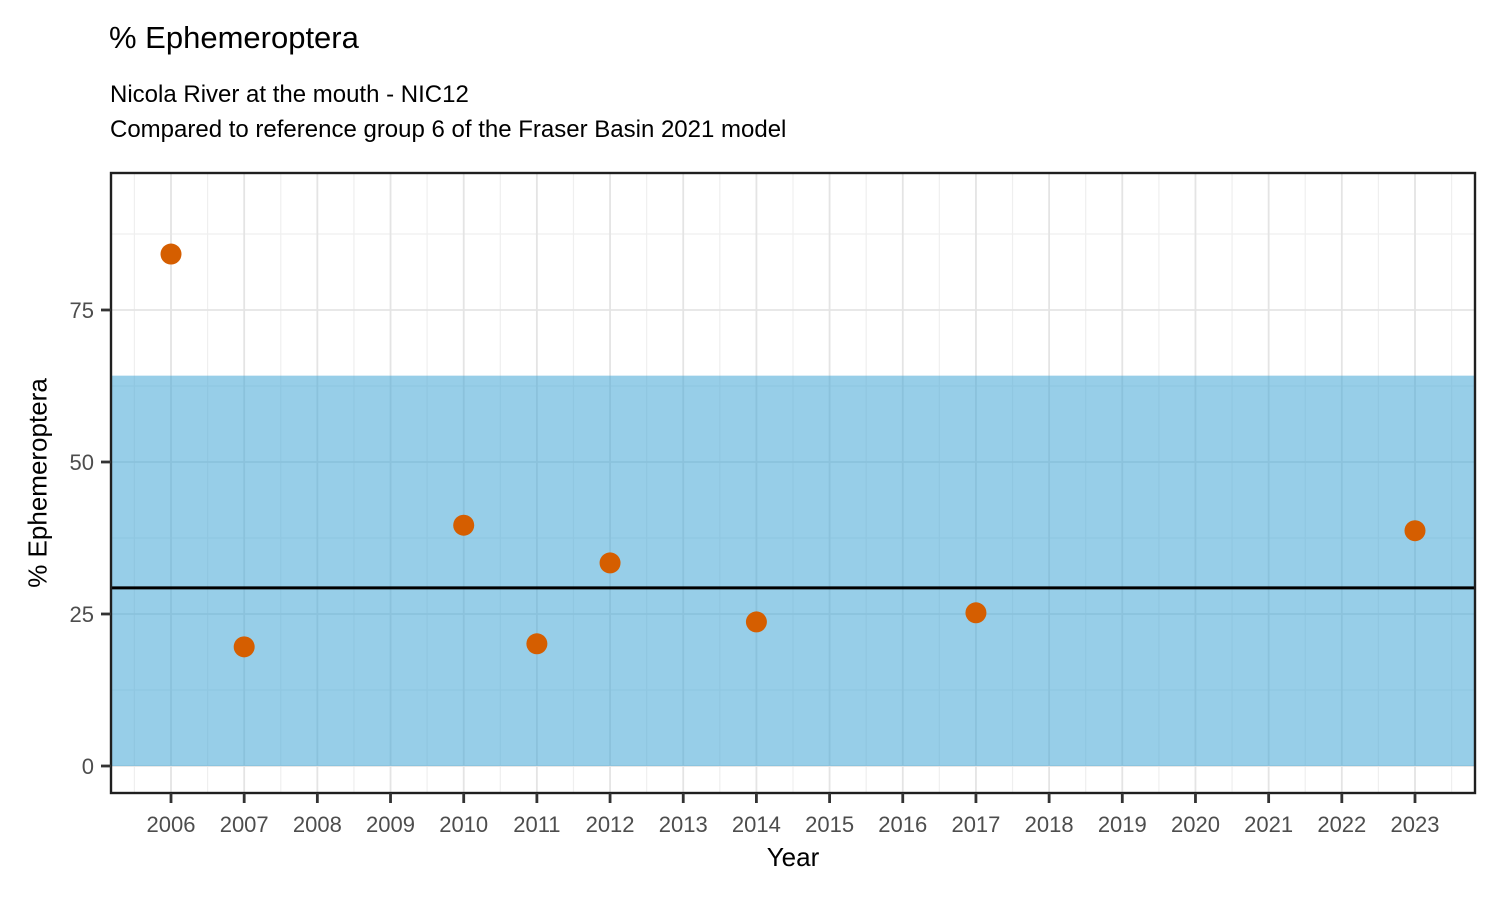 This screenshot has width=1500, height=900. What do you see at coordinates (82, 614) in the screenshot?
I see `y-tick-label: 25` at bounding box center [82, 614].